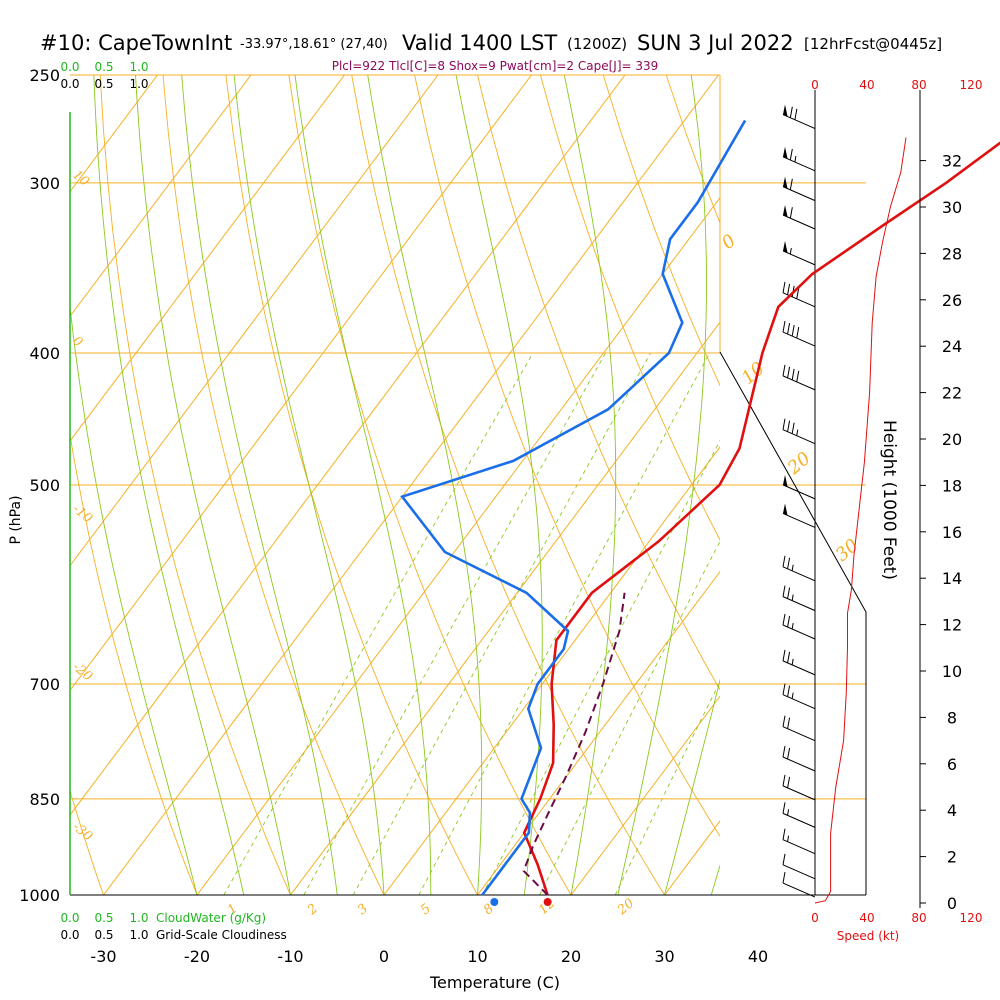  I want to click on surface-temperature-marker, so click(547, 902).